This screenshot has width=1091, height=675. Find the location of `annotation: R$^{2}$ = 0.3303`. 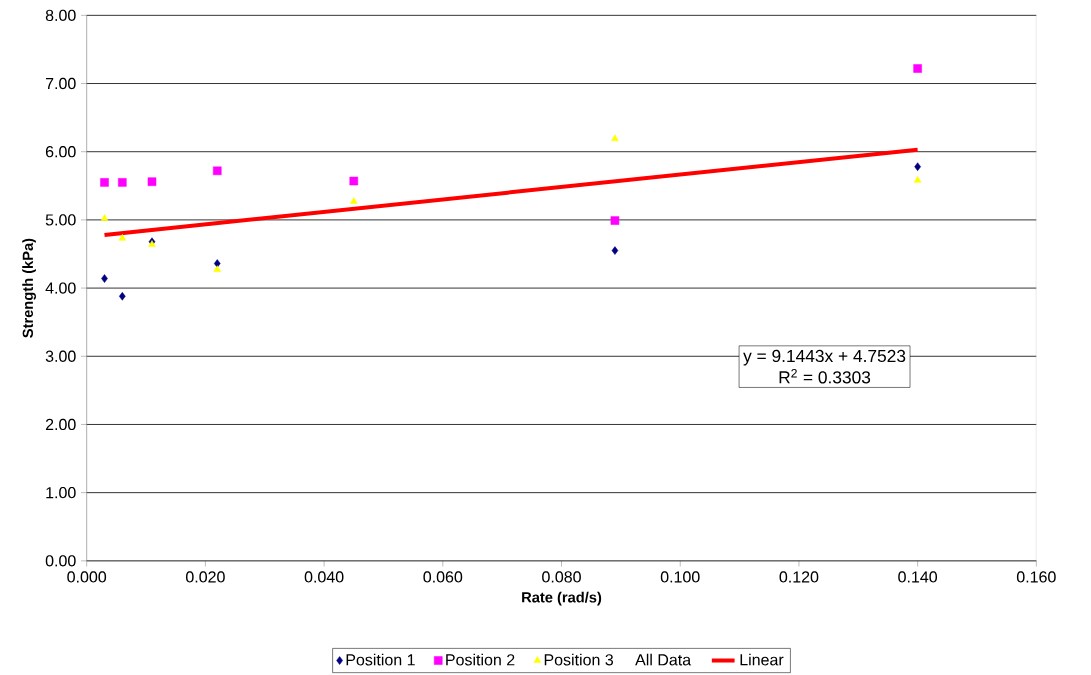

annotation: R$^{2}$ = 0.3303 is located at coordinates (825, 376).